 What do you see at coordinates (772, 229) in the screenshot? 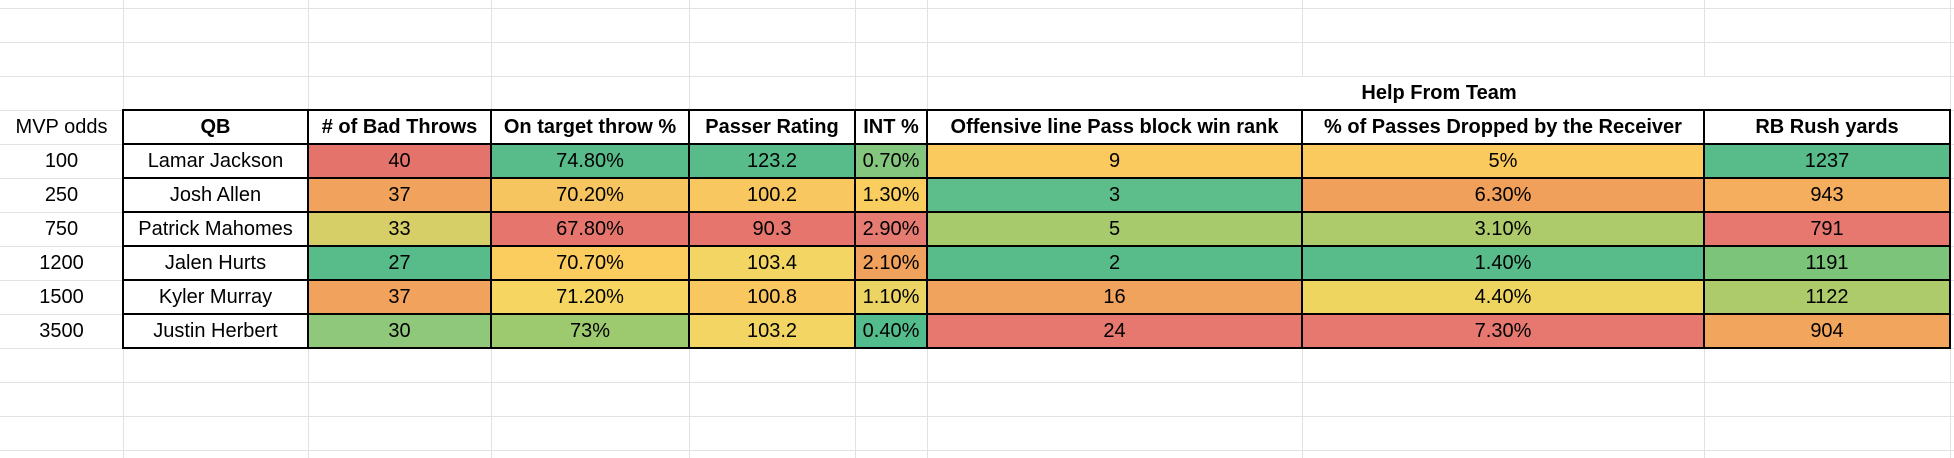
I see `cell-passer-rating: 90.3` at bounding box center [772, 229].